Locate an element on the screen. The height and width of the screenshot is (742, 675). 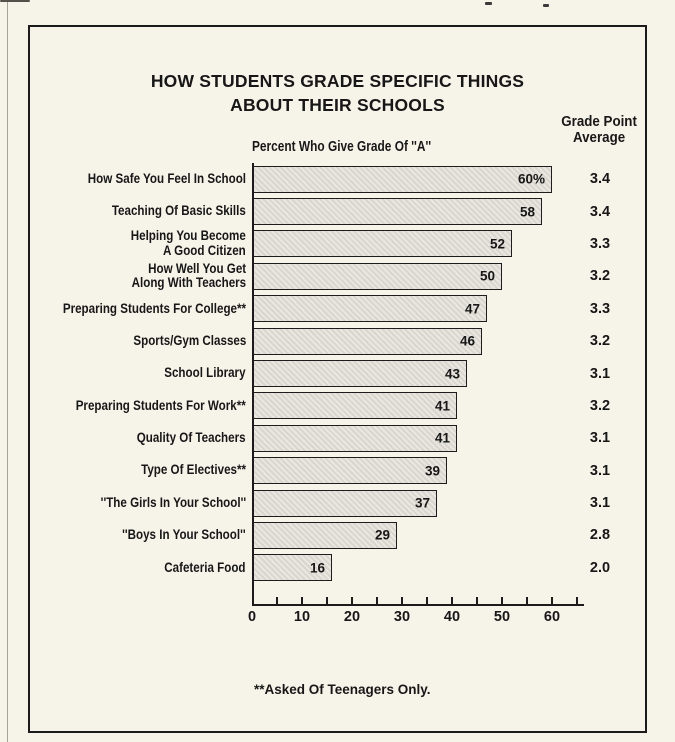
bar-row: Type Of Electives** 39 3.1 is located at coordinates (337, 471).